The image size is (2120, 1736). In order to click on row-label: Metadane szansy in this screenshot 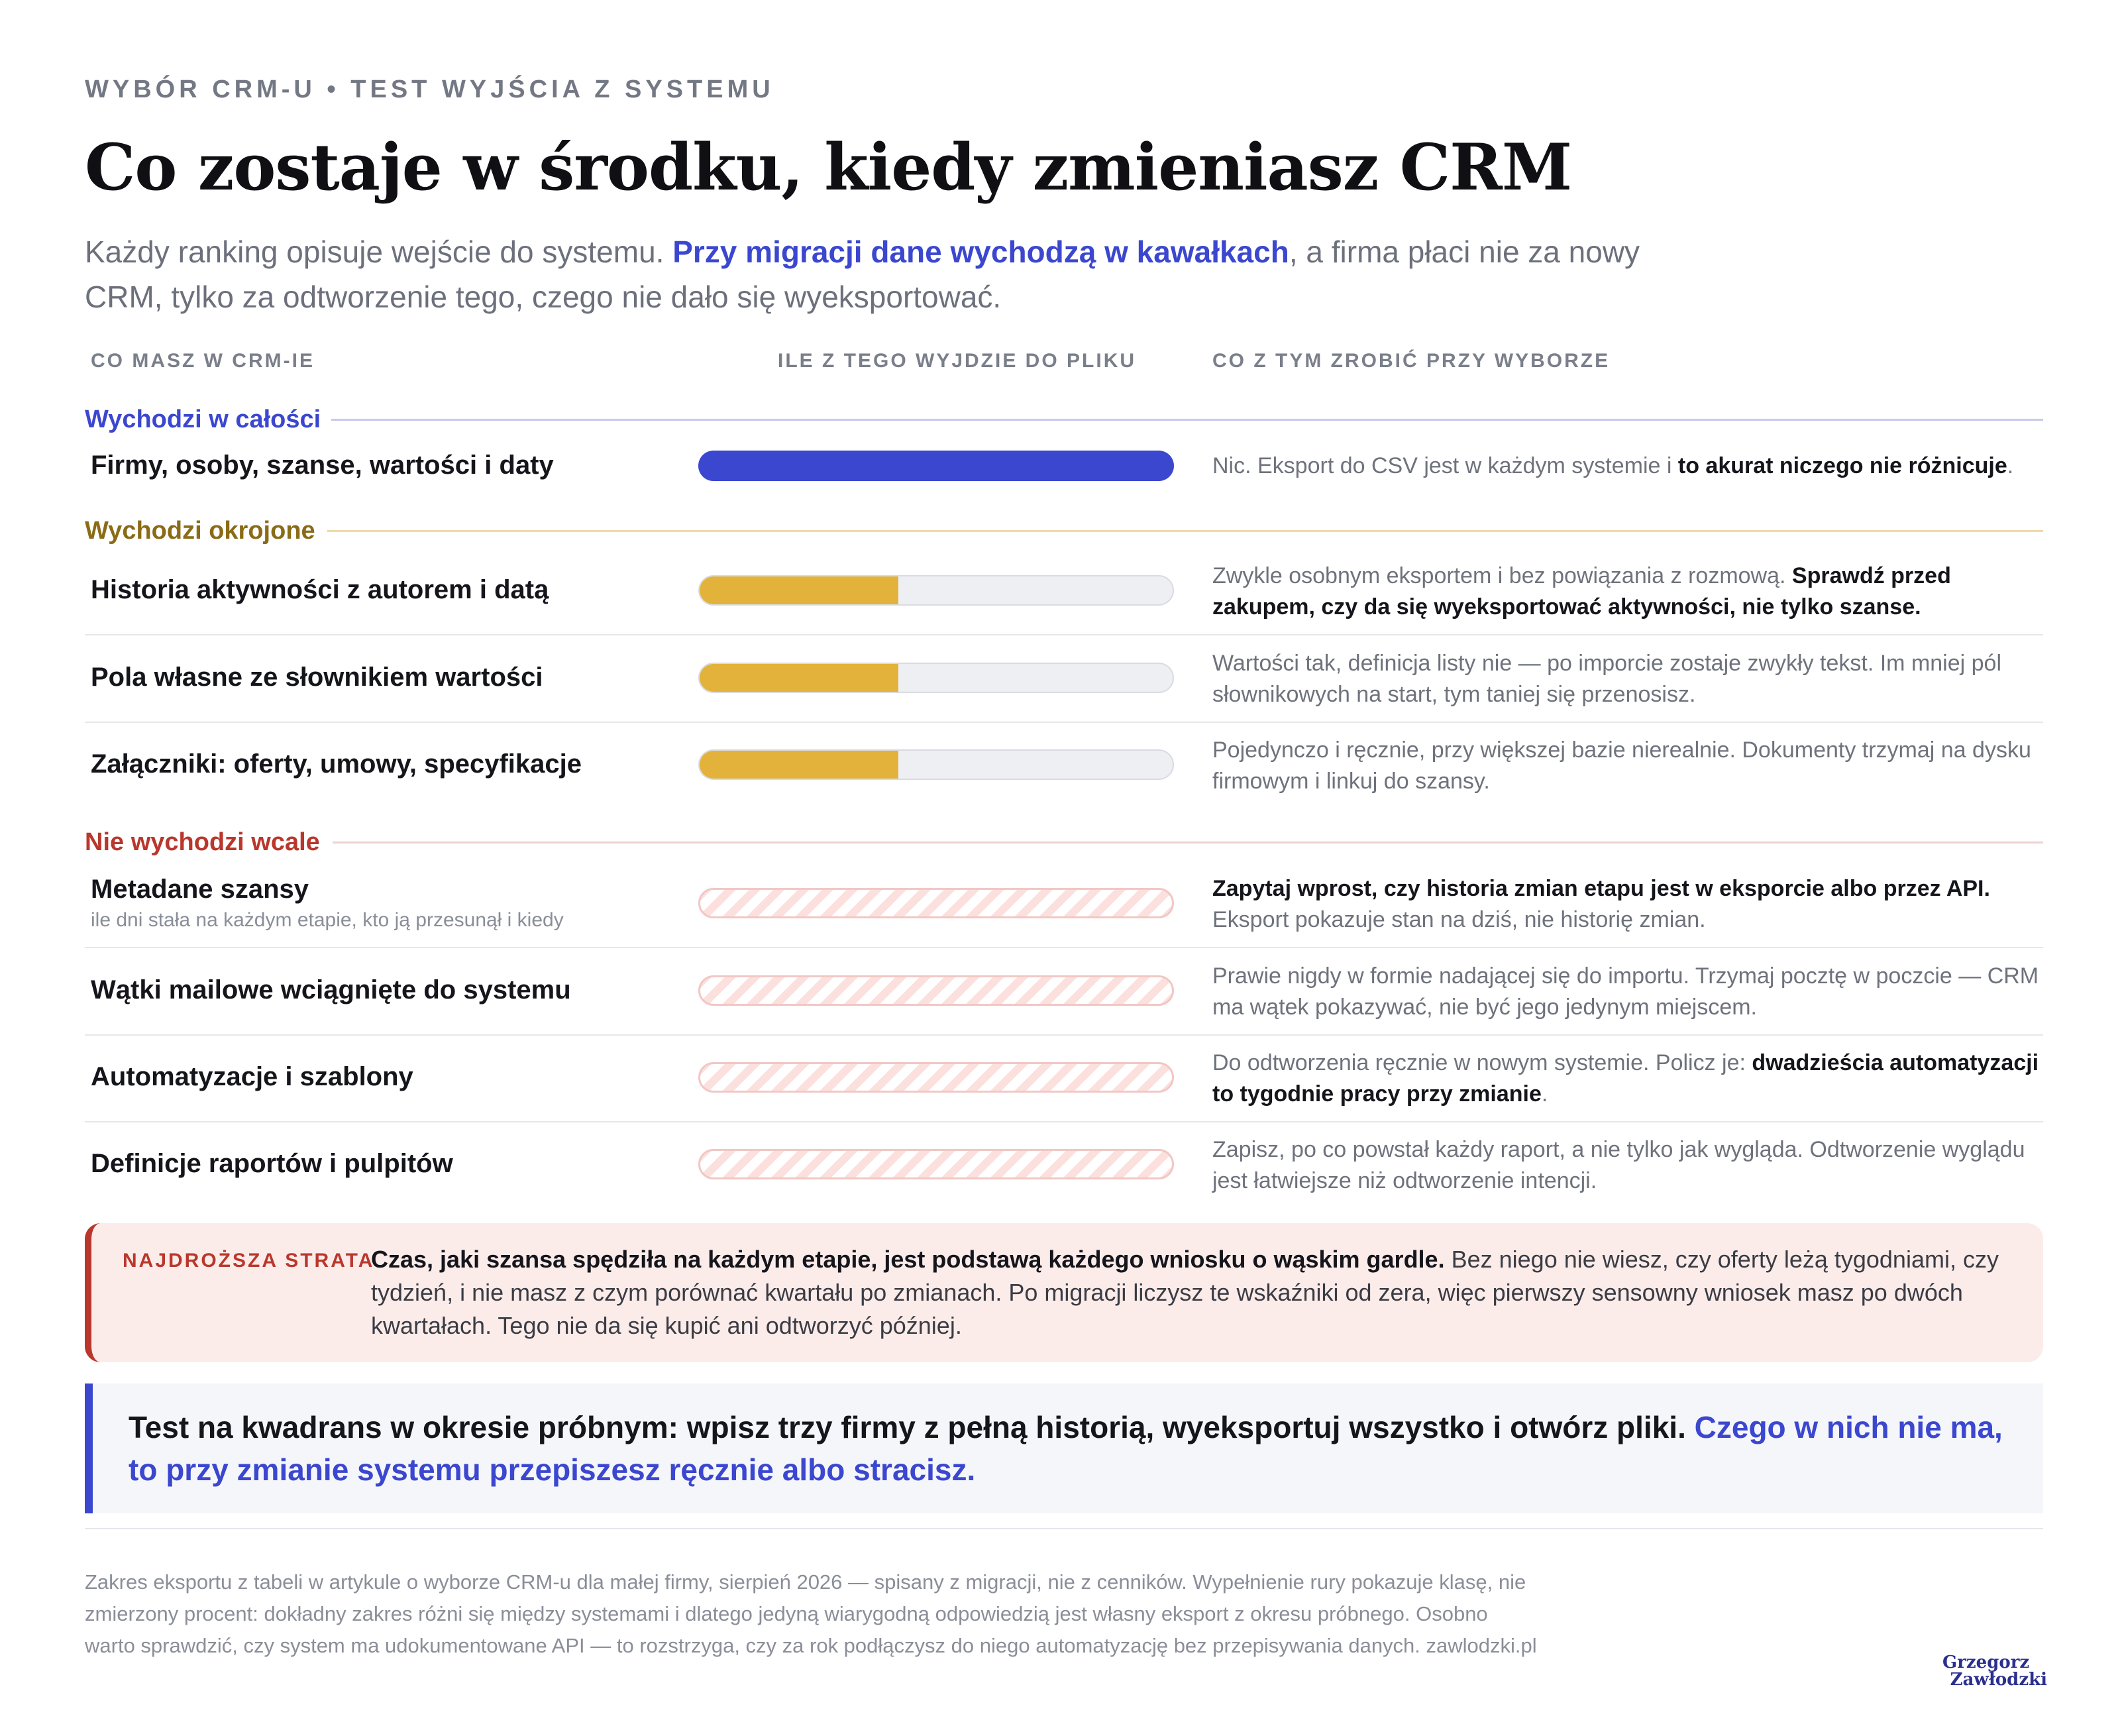, I will do `click(200, 889)`.